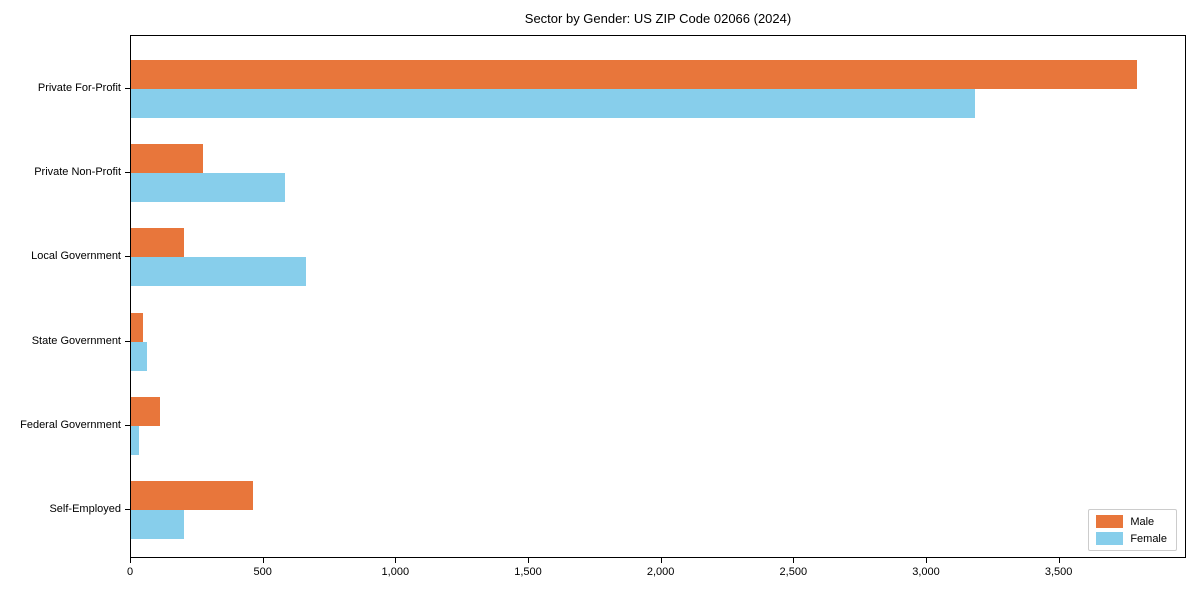  Describe the element at coordinates (76, 256) in the screenshot. I see `y-tick-label: Local Government` at that location.